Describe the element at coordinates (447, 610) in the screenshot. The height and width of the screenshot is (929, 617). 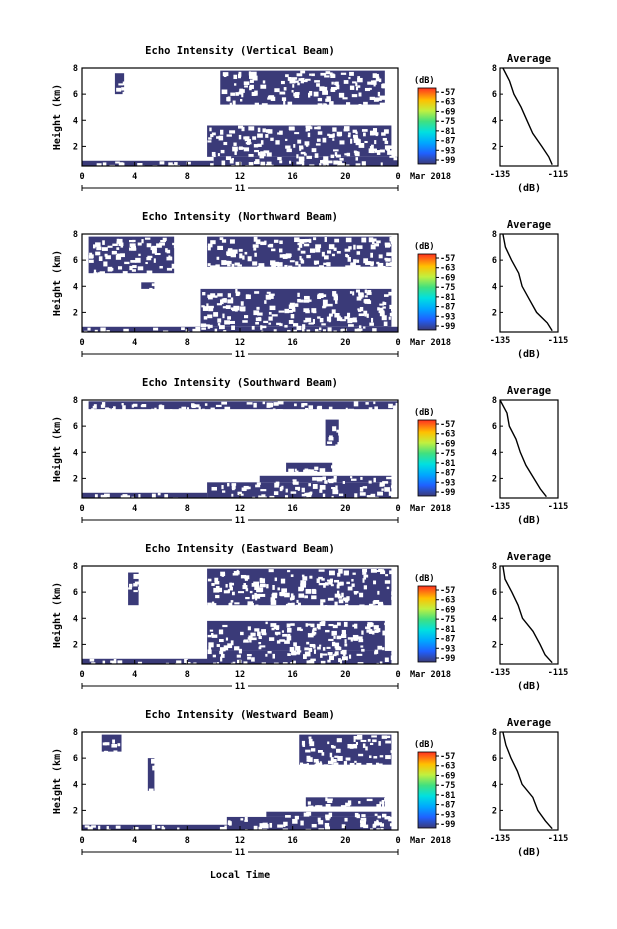
I see `colorbar-tick-label: -69` at that location.